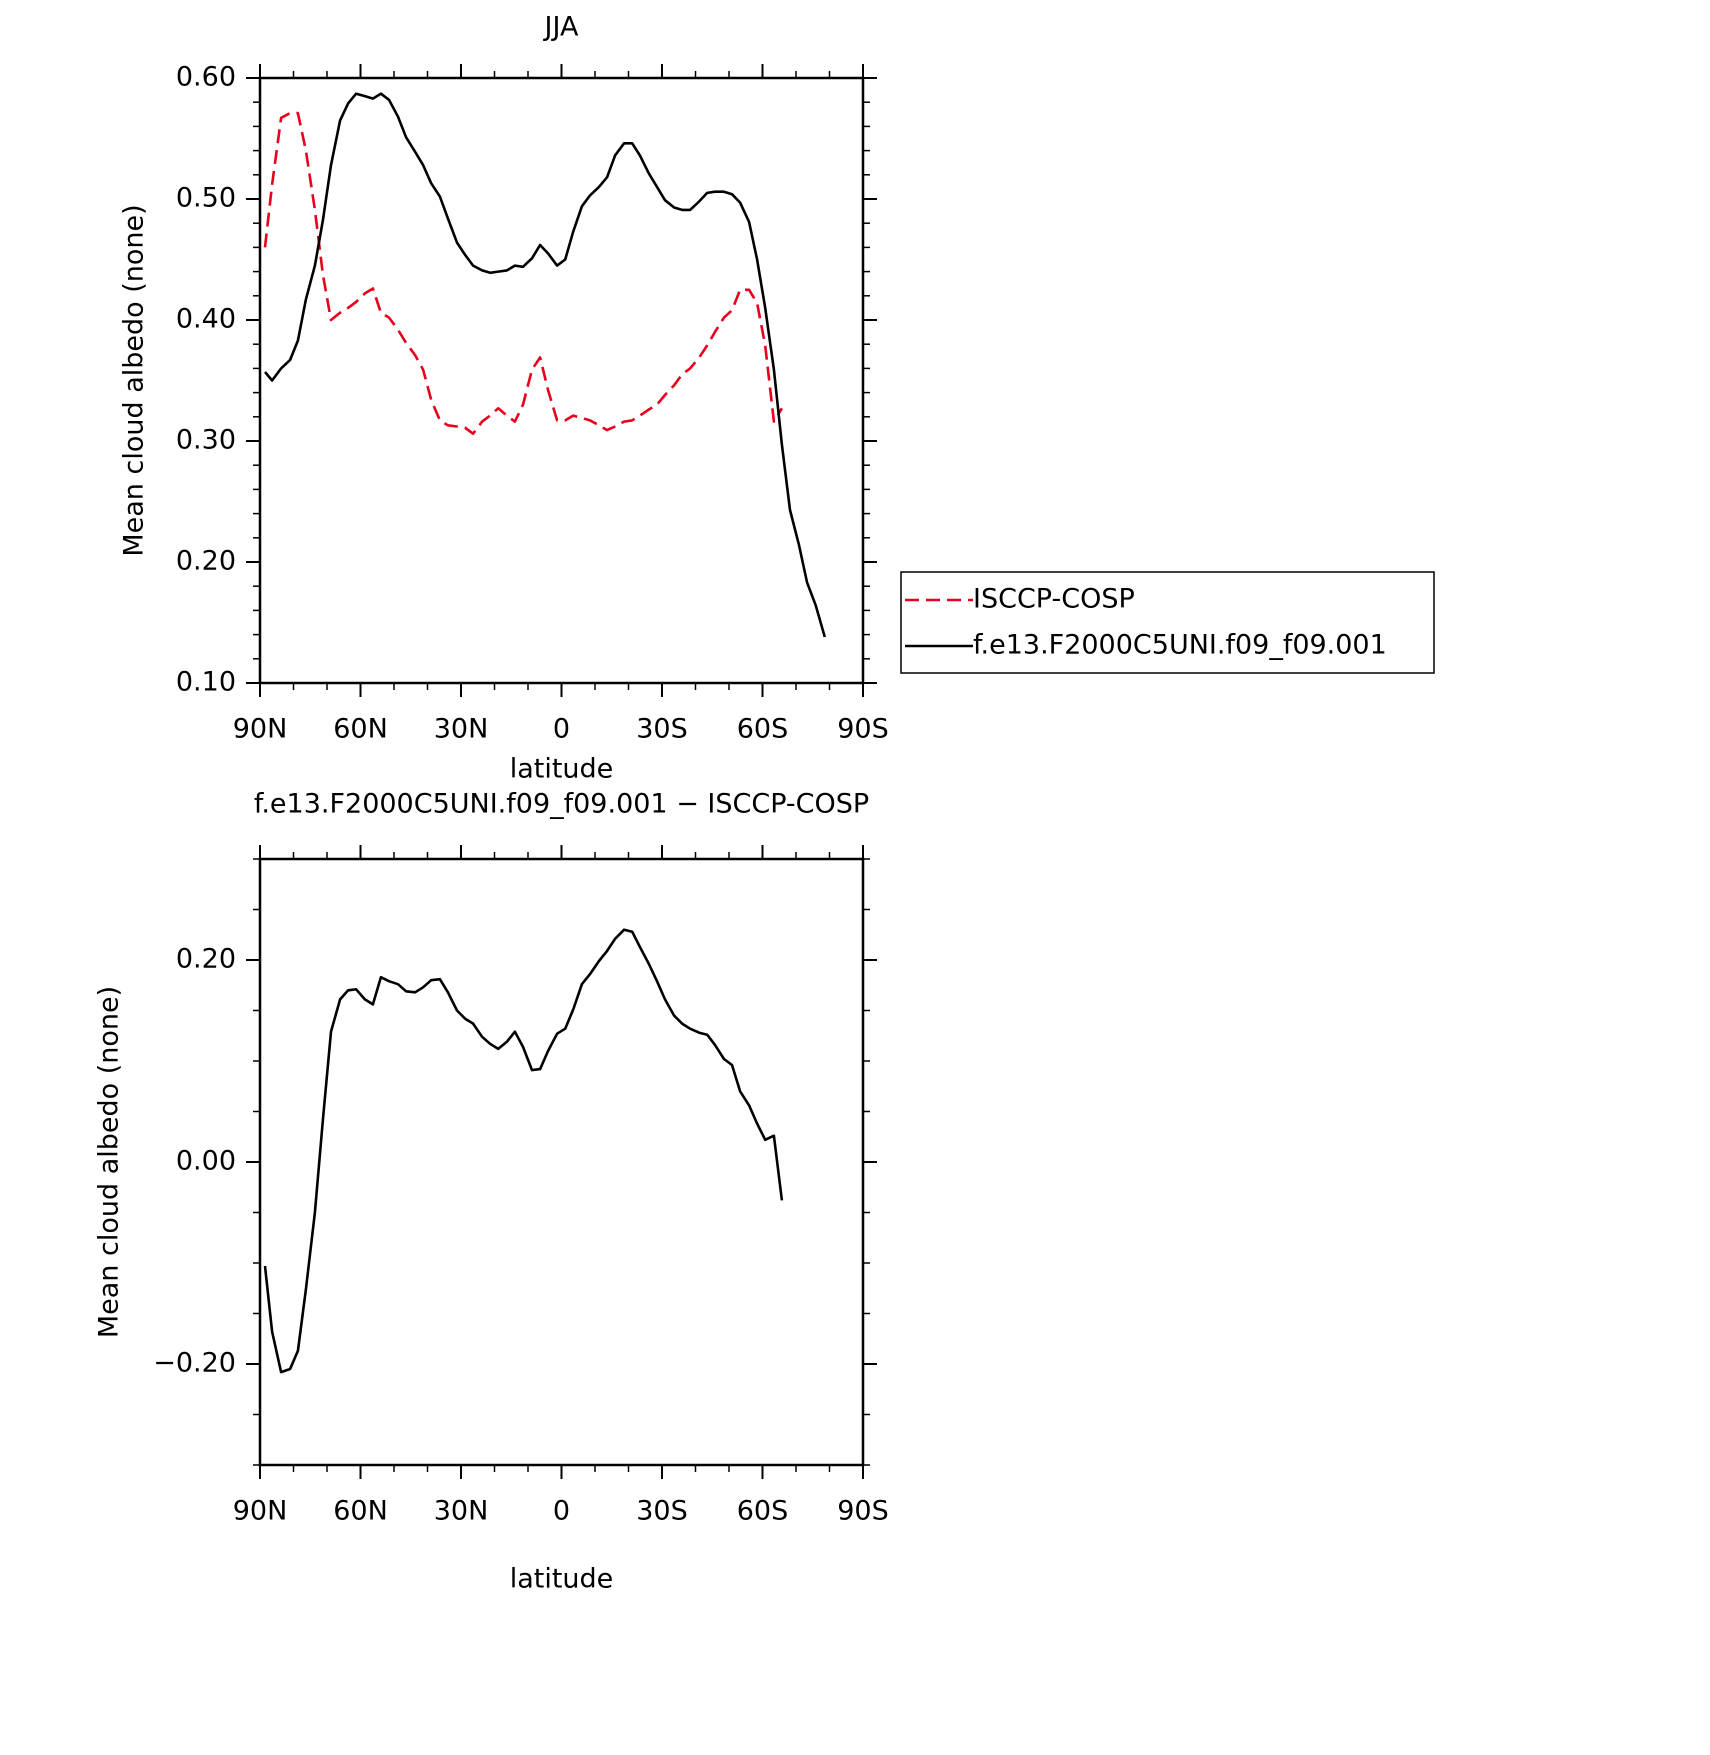 The width and height of the screenshot is (1710, 1755). What do you see at coordinates (206, 198) in the screenshot?
I see `y-tick-label: 0.50` at bounding box center [206, 198].